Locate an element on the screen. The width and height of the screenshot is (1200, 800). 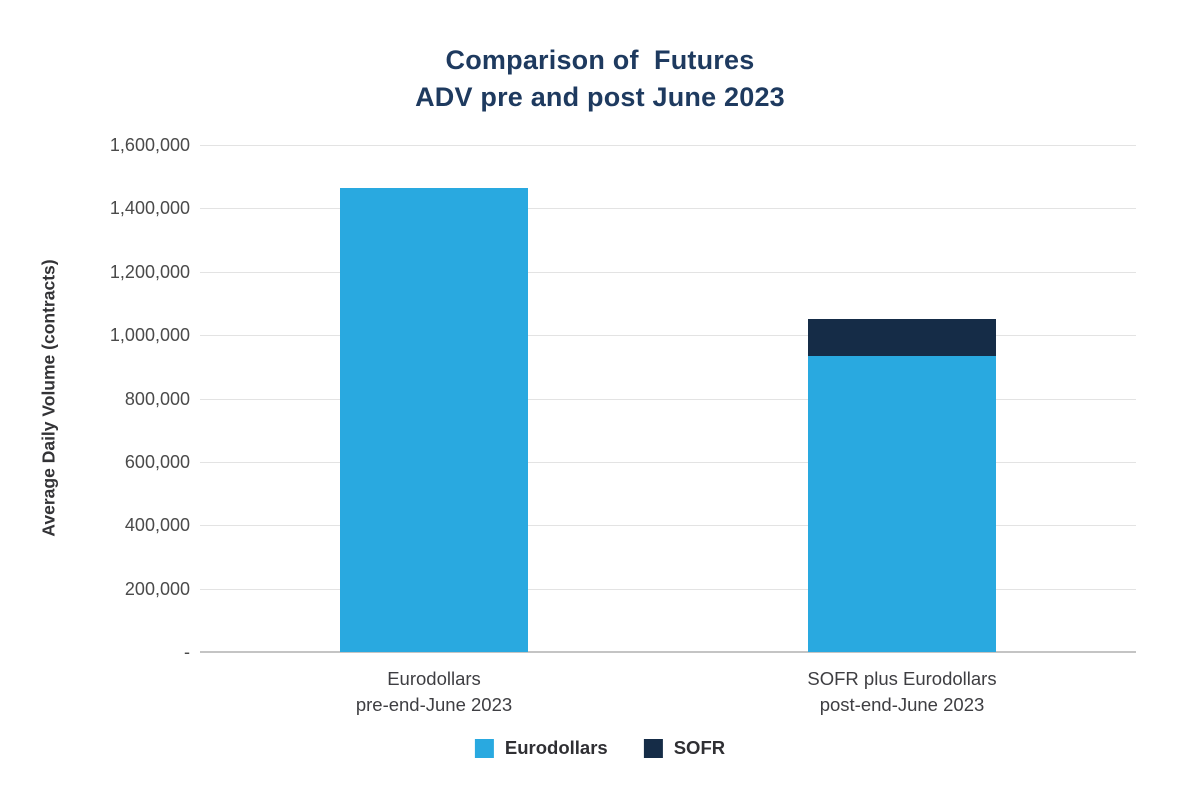
x-category-label-0: Eurodollars pre-end-June 2023 is located at coordinates (434, 692).